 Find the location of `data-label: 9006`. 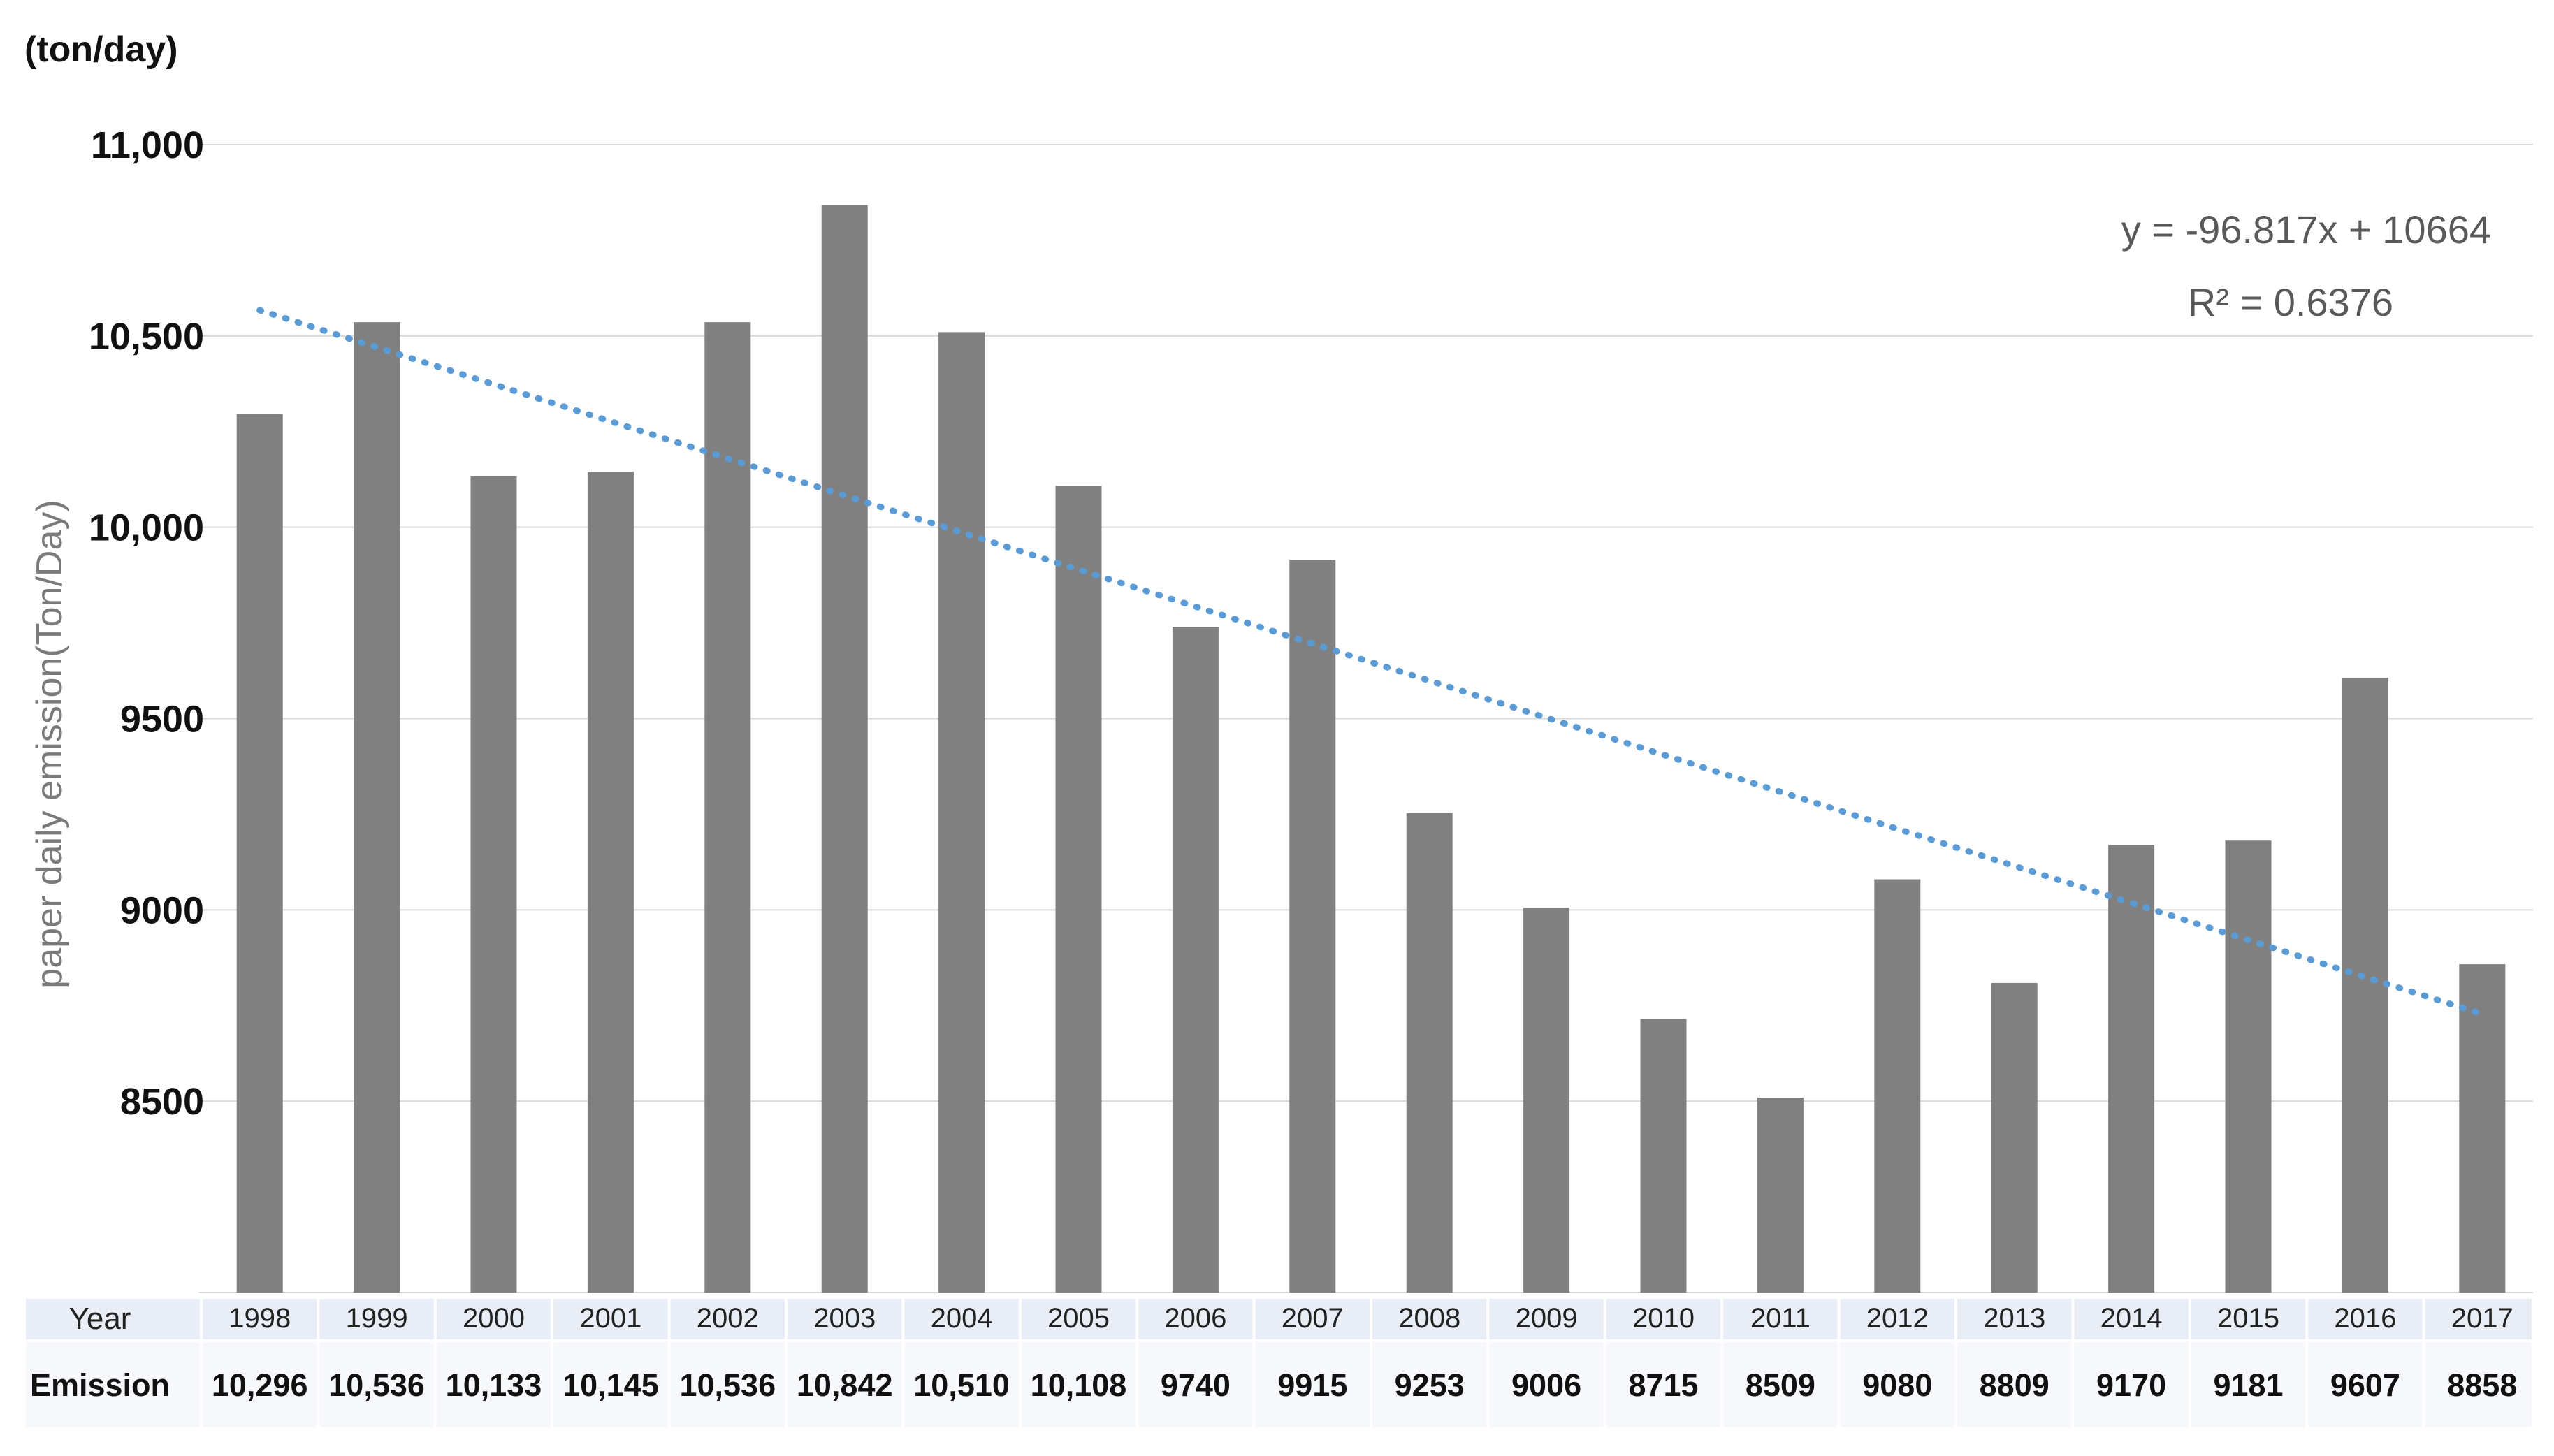

data-label: 9006 is located at coordinates (1546, 1385).